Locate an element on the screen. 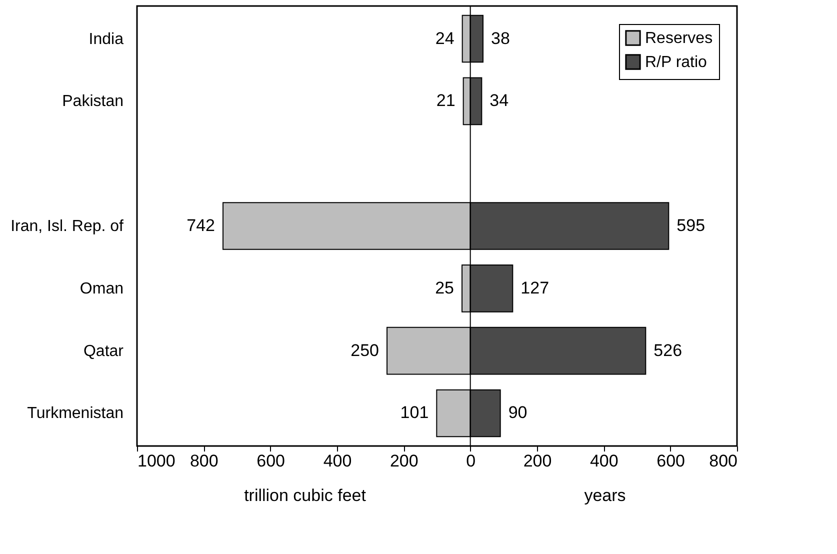  data-label: 742 is located at coordinates (200, 225).